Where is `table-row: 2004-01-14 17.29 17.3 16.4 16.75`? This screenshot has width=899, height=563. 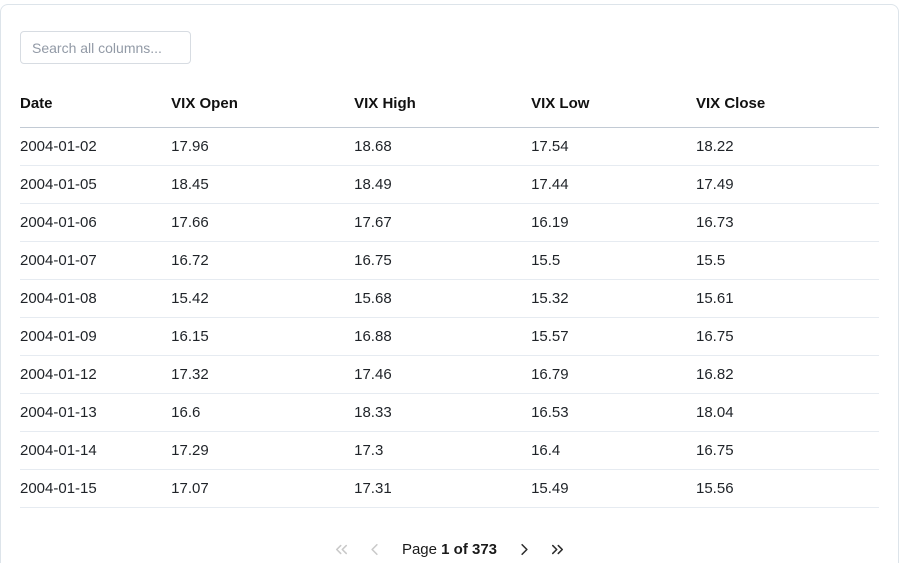 table-row: 2004-01-14 17.29 17.3 16.4 16.75 is located at coordinates (449, 450).